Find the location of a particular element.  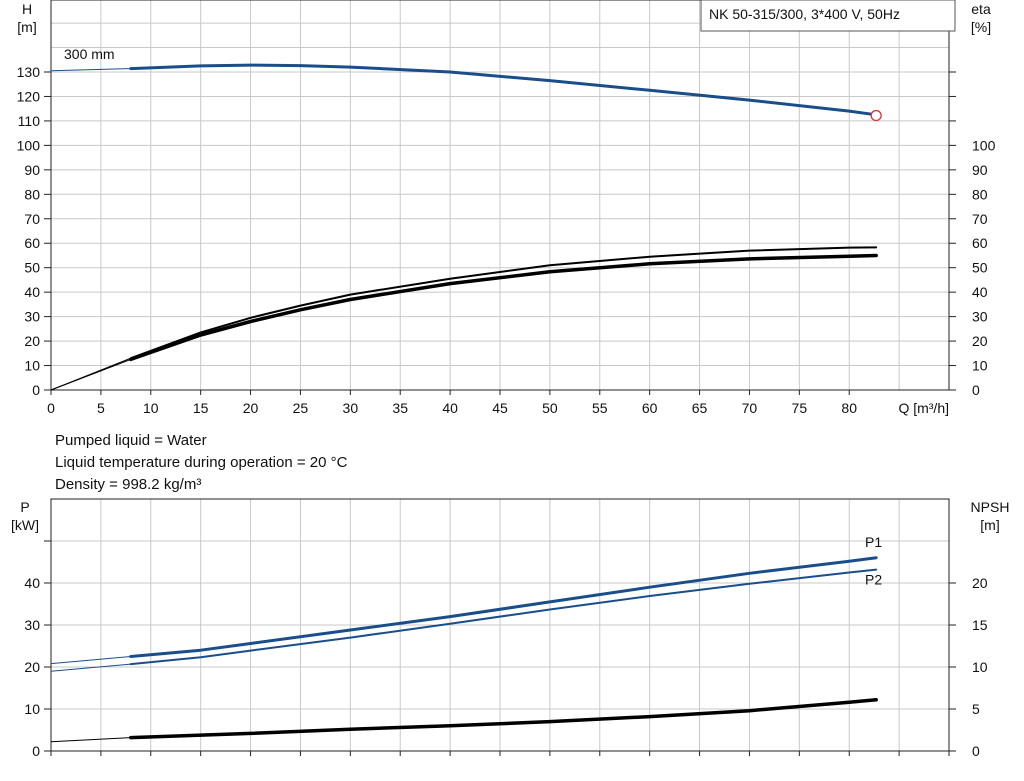

top-x-tick-label: 80 is located at coordinates (849, 408).